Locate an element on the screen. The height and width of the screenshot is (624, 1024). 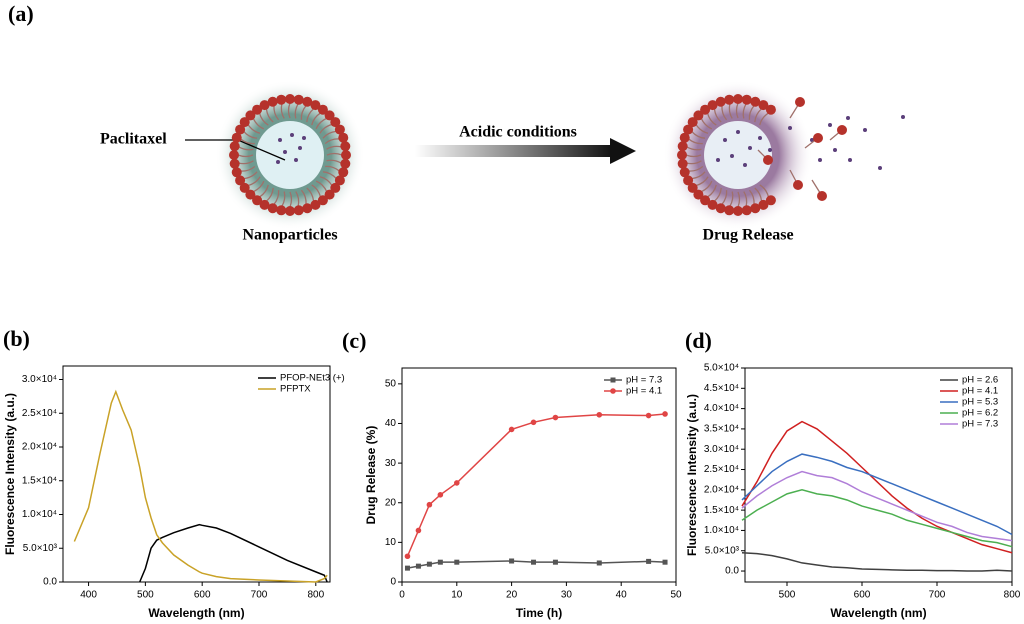
y-tick-label: 30 is located at coordinates (391, 463).